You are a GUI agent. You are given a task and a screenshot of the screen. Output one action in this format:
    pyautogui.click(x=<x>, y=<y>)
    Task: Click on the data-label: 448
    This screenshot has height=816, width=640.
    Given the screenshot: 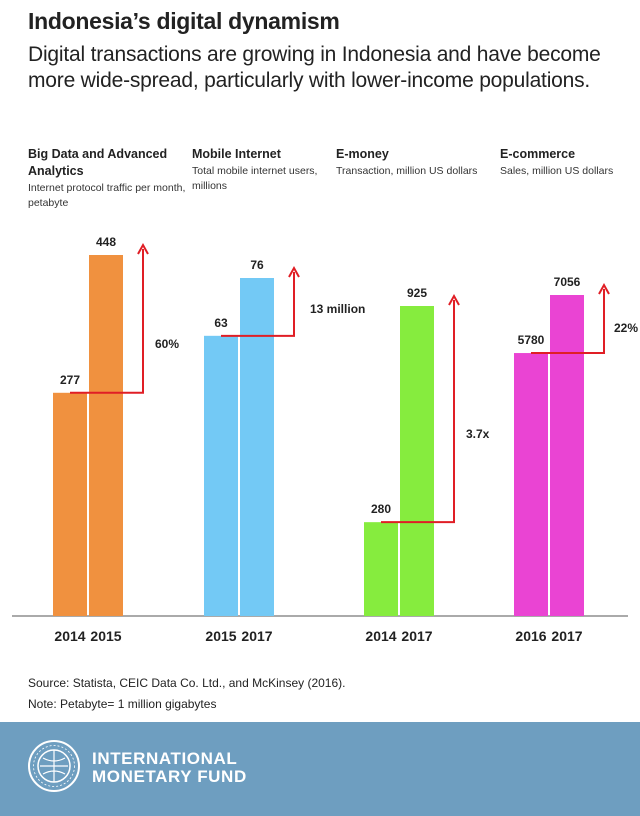 What is the action you would take?
    pyautogui.click(x=106, y=242)
    